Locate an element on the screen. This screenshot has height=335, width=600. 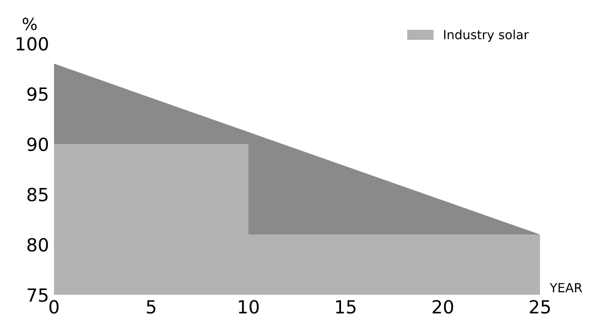
legend-label: Industry solar is located at coordinates (486, 36).